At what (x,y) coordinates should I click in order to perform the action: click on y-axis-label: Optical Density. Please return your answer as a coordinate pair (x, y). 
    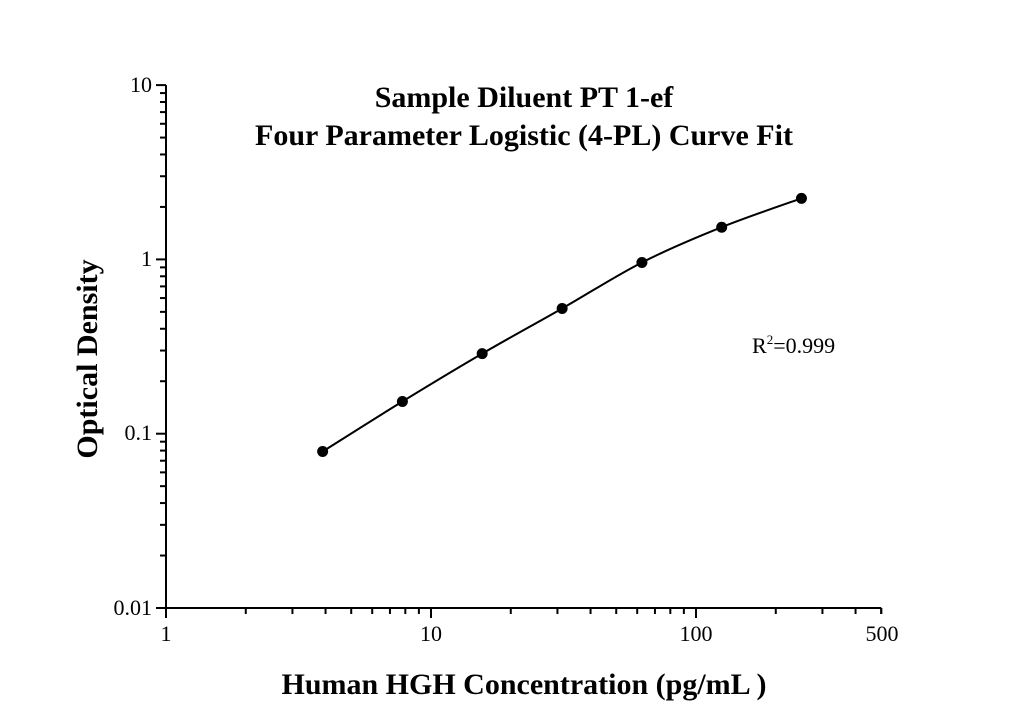
    Looking at the image, I should click on (87, 359).